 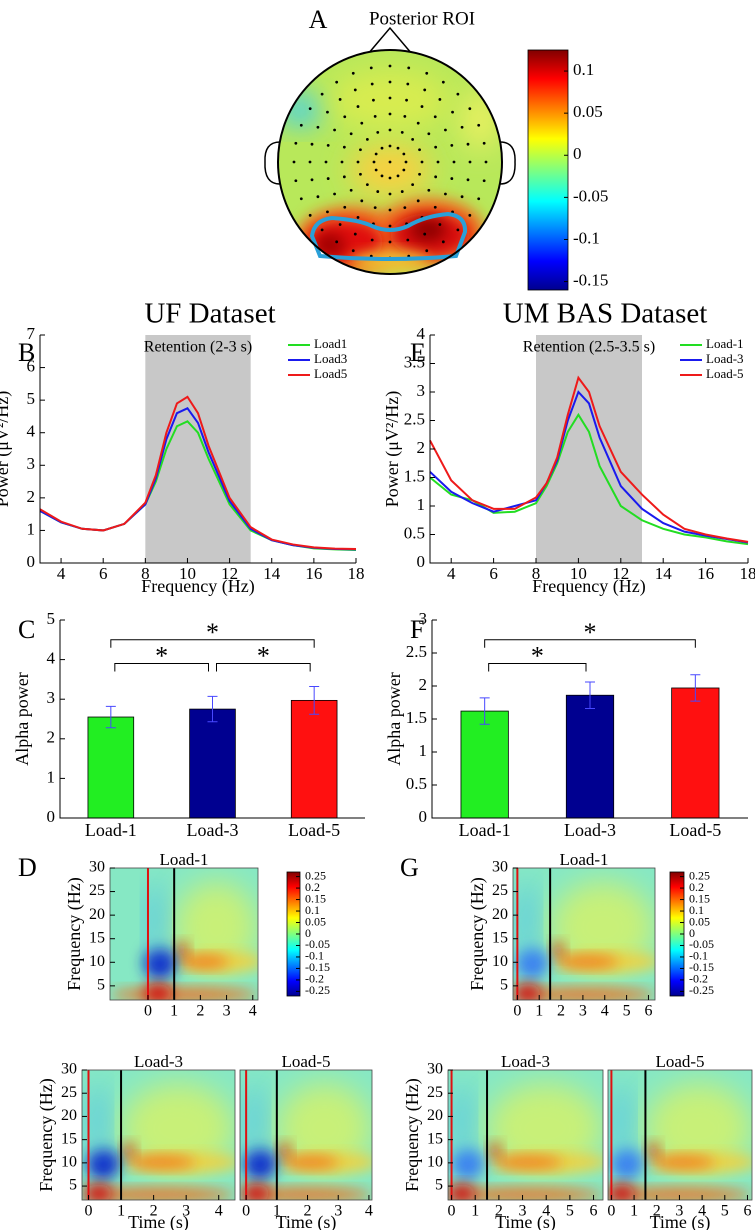 What do you see at coordinates (26, 352) in the screenshot?
I see `panel-letter: B` at bounding box center [26, 352].